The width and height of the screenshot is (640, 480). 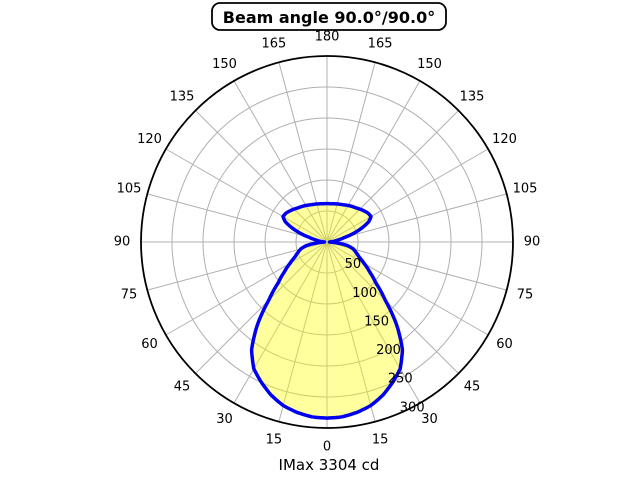 I want to click on angle-label-135-right: 135, so click(x=472, y=97).